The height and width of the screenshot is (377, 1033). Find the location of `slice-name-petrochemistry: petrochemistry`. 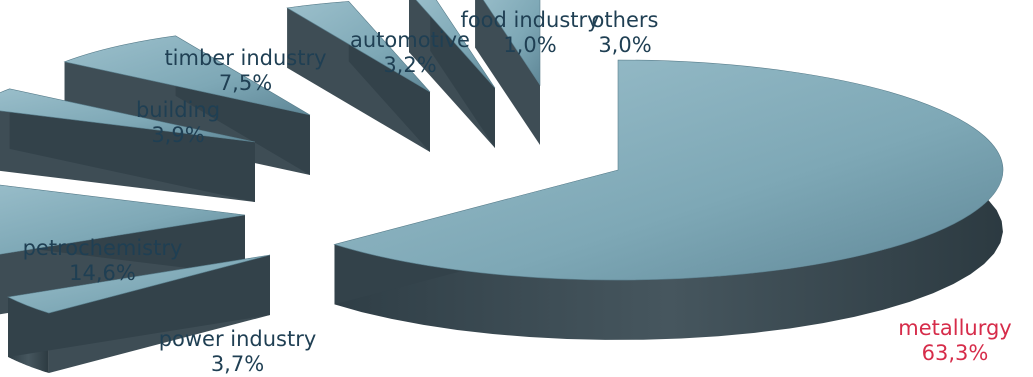

slice-name-petrochemistry: petrochemistry is located at coordinates (102, 248).